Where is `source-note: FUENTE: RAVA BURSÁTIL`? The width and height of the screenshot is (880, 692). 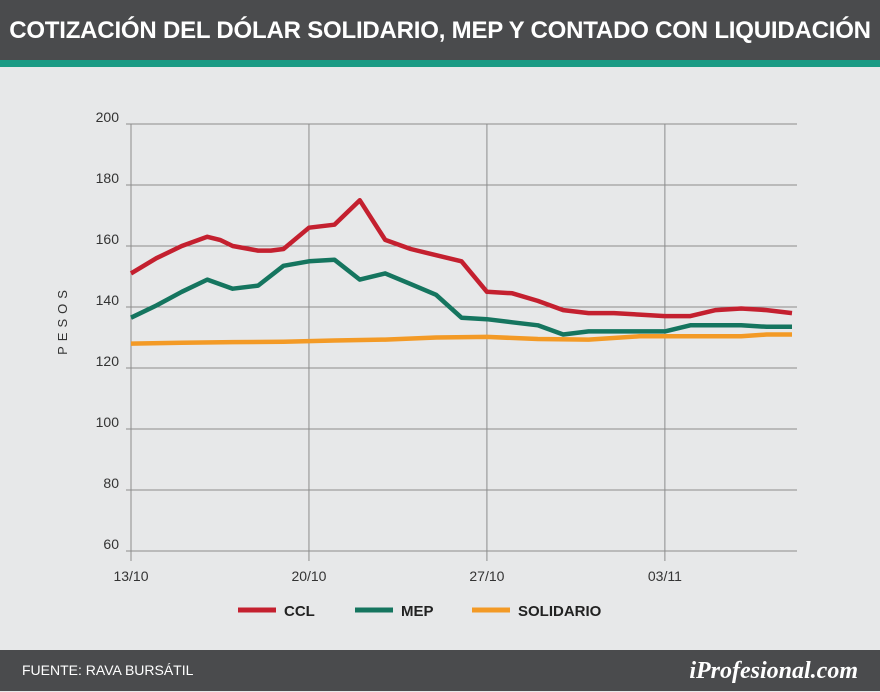
source-note: FUENTE: RAVA BURSÁTIL is located at coordinates (108, 670).